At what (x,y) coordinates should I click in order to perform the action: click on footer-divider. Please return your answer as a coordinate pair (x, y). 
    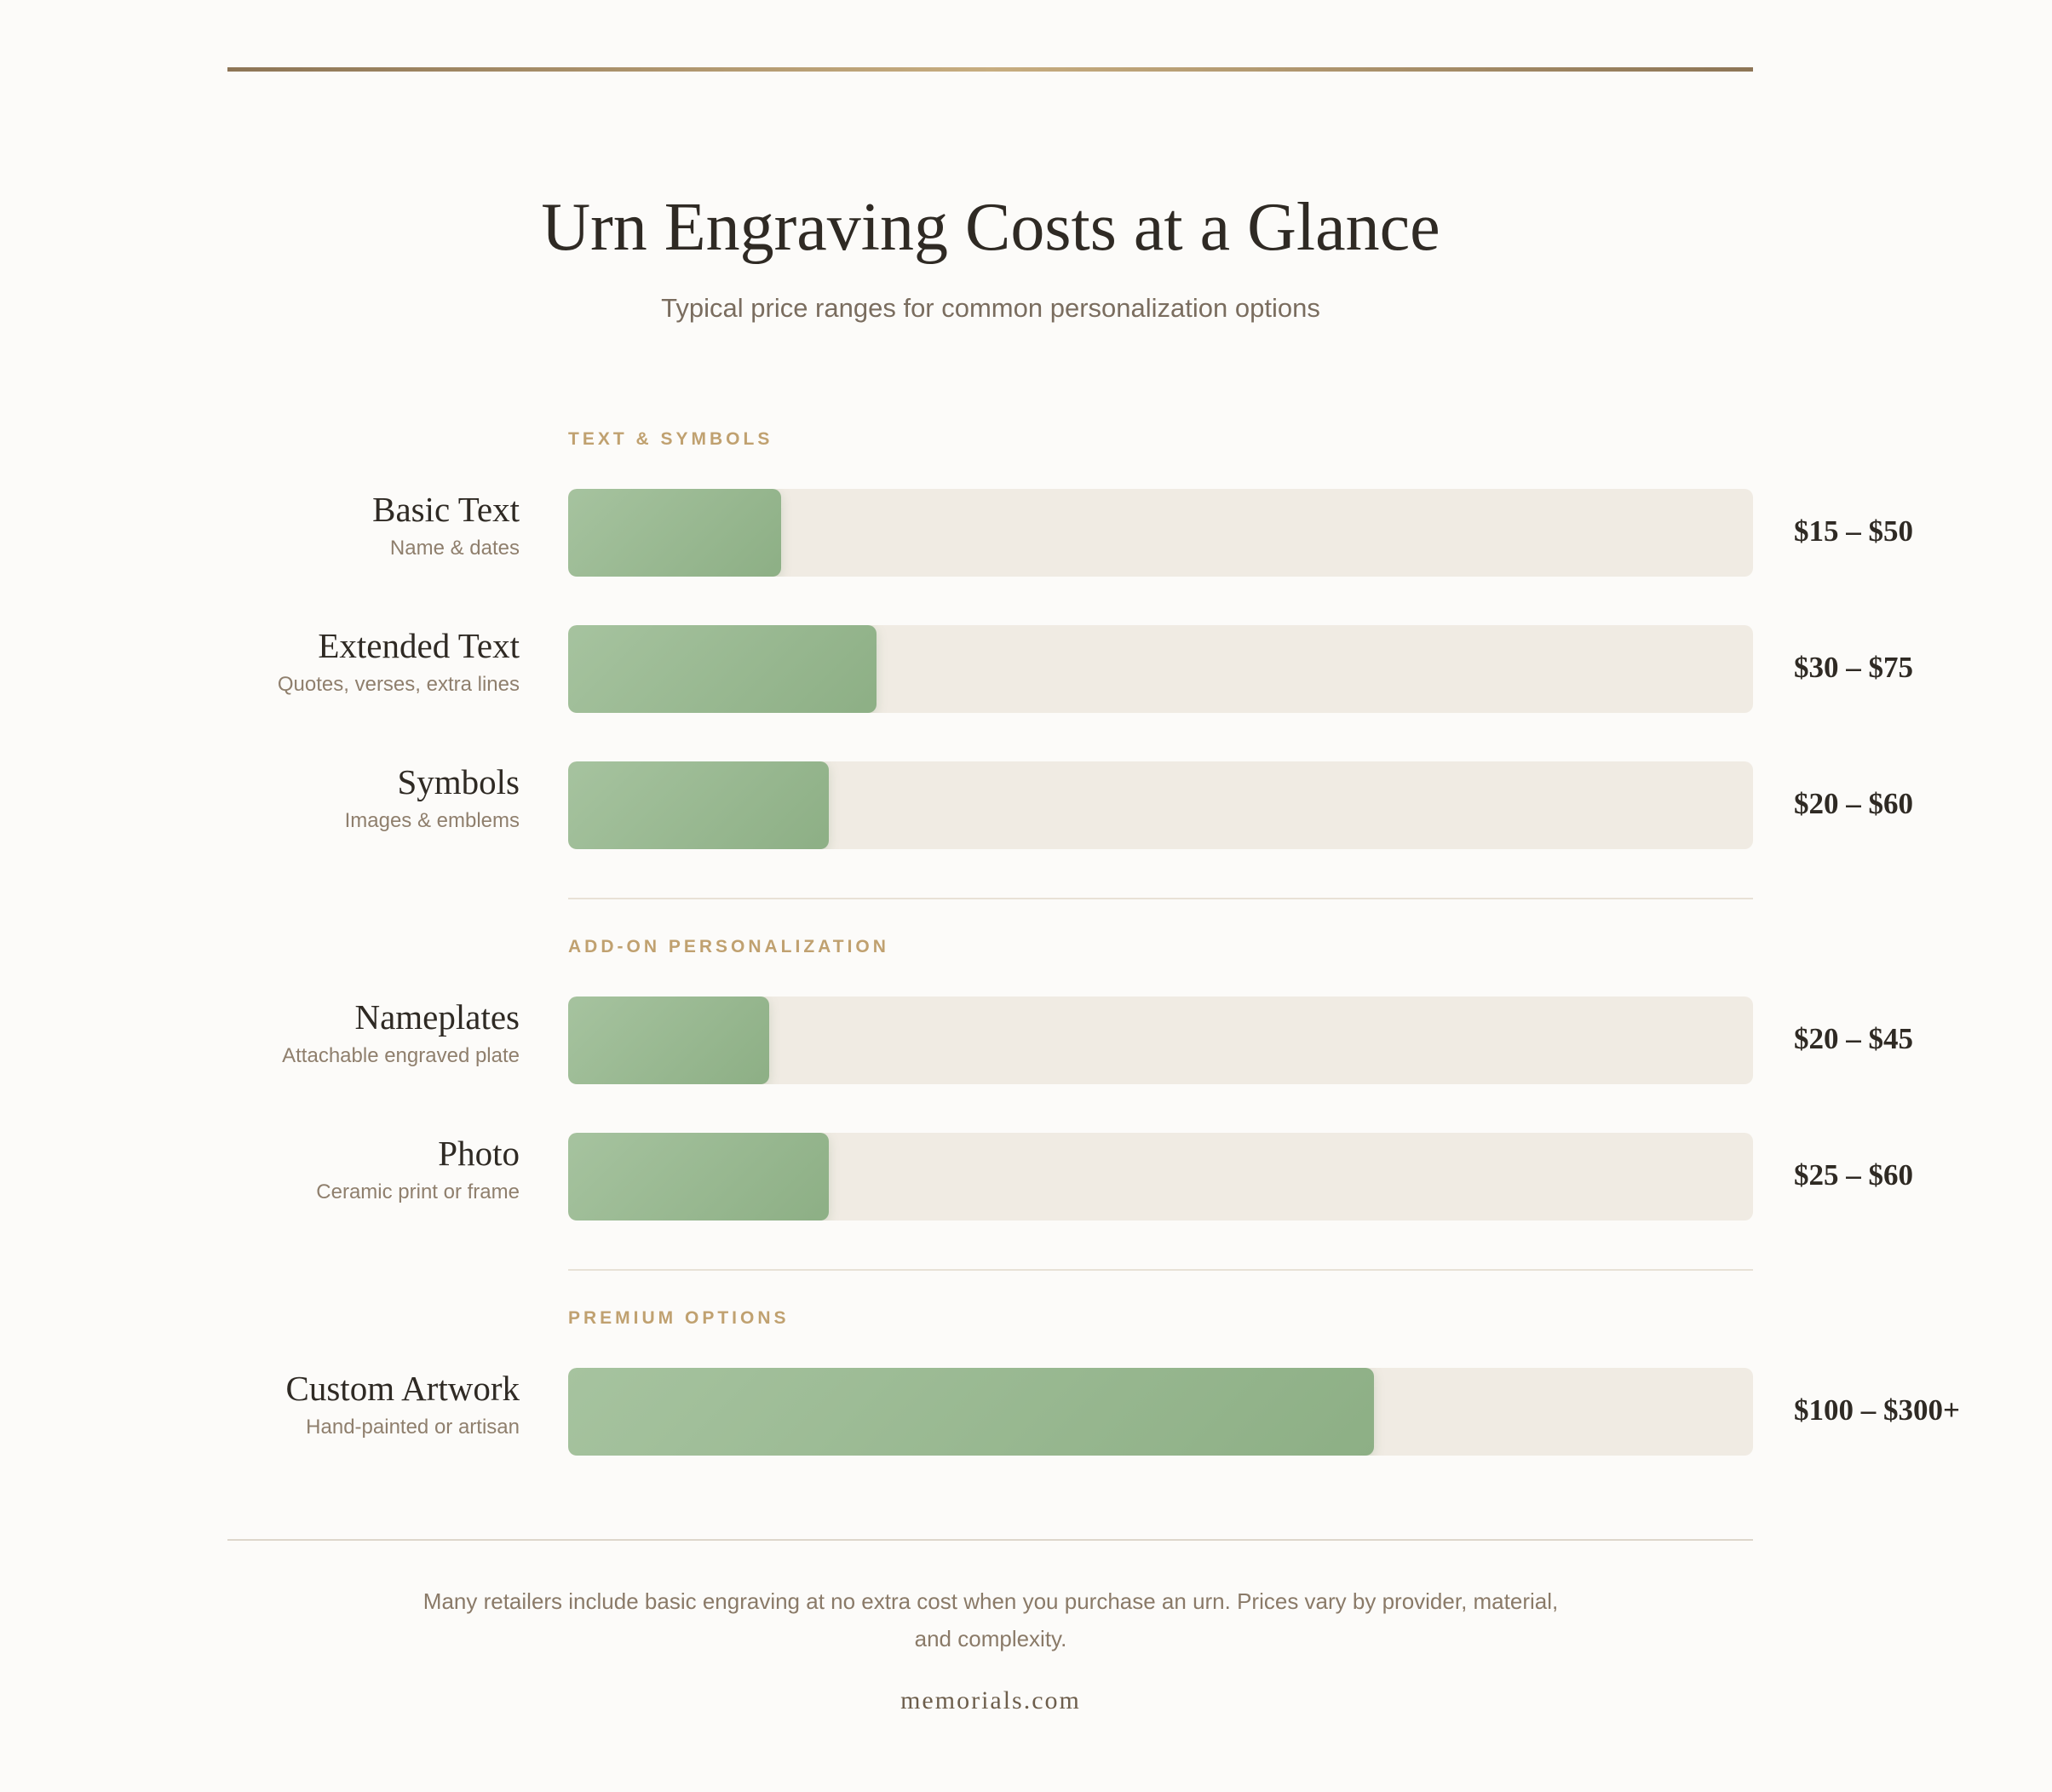
    Looking at the image, I should click on (990, 1540).